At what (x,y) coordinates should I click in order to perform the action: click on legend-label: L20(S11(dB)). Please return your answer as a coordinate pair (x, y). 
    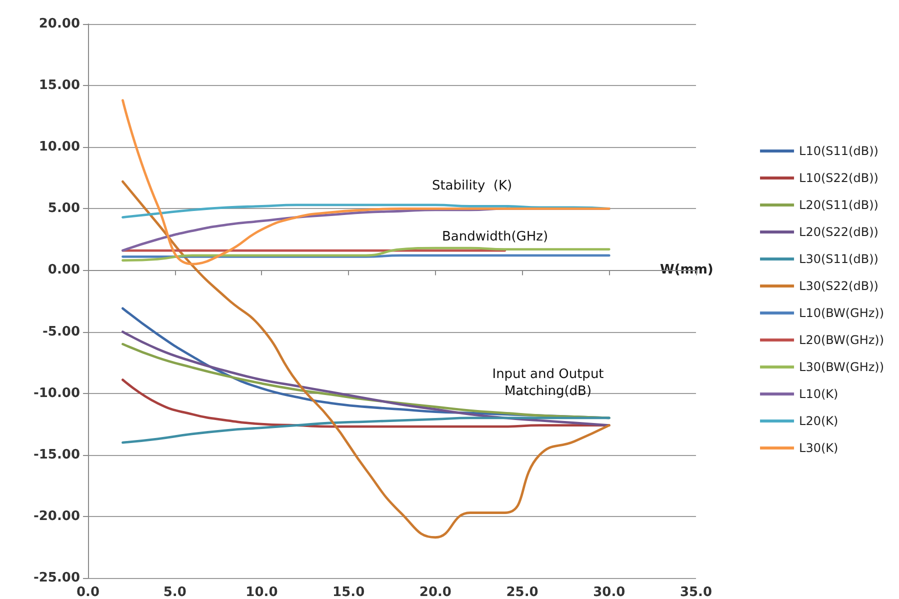
    Looking at the image, I should click on (838, 205).